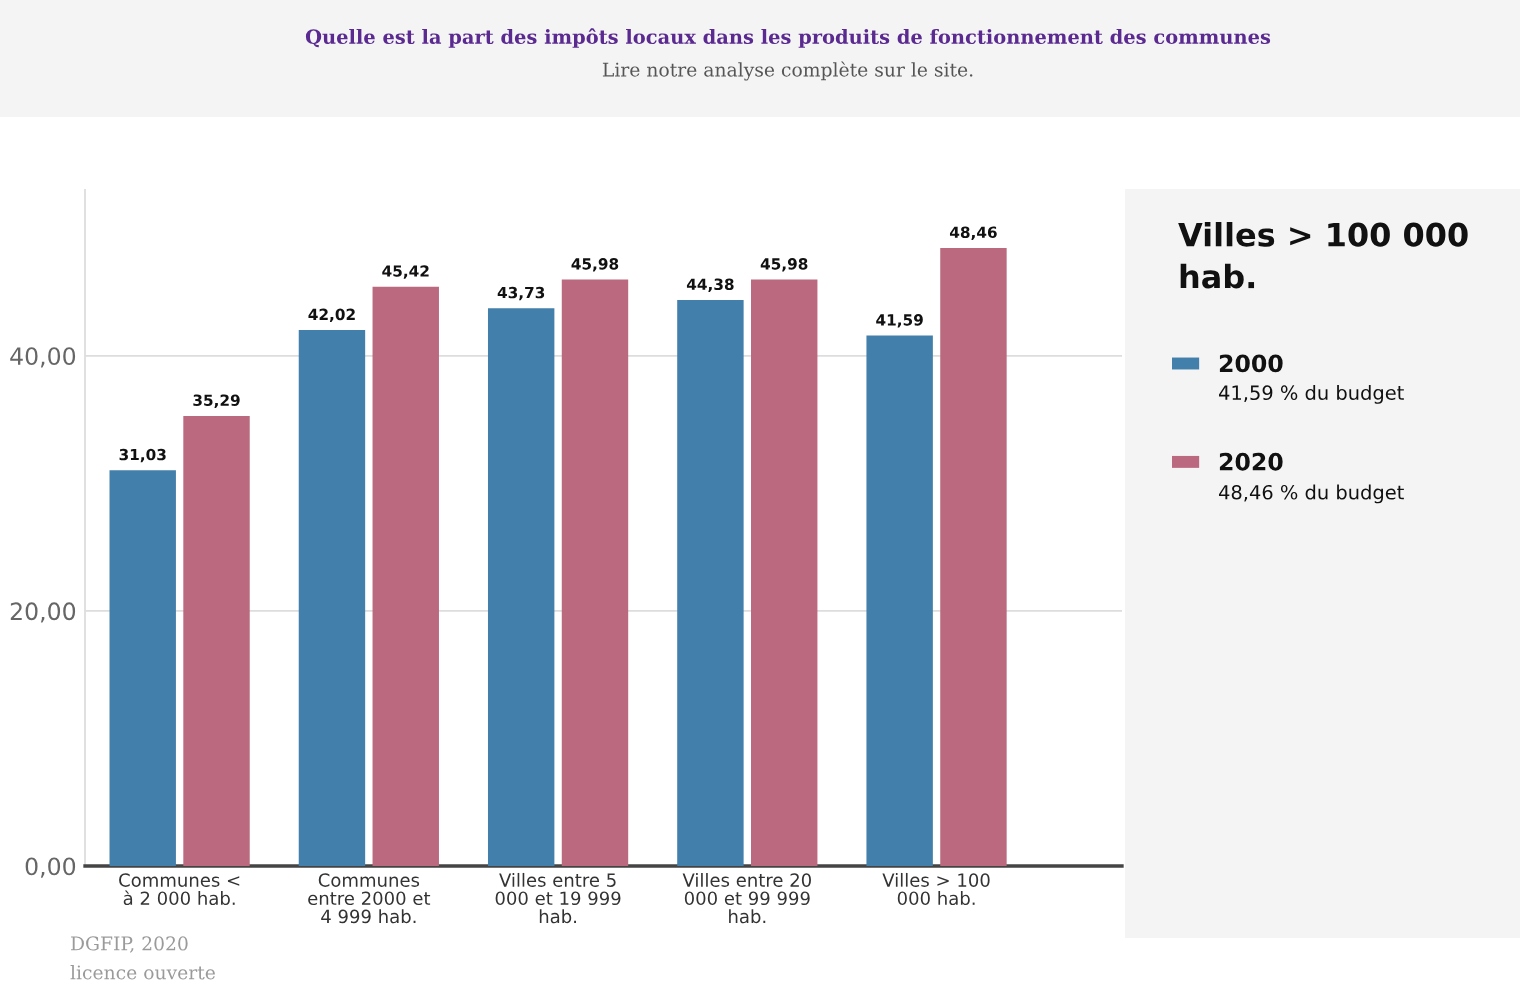  Describe the element at coordinates (746, 898) in the screenshot. I see `x-tick-label: Villes entre 20 000 et 99 999 hab.` at that location.